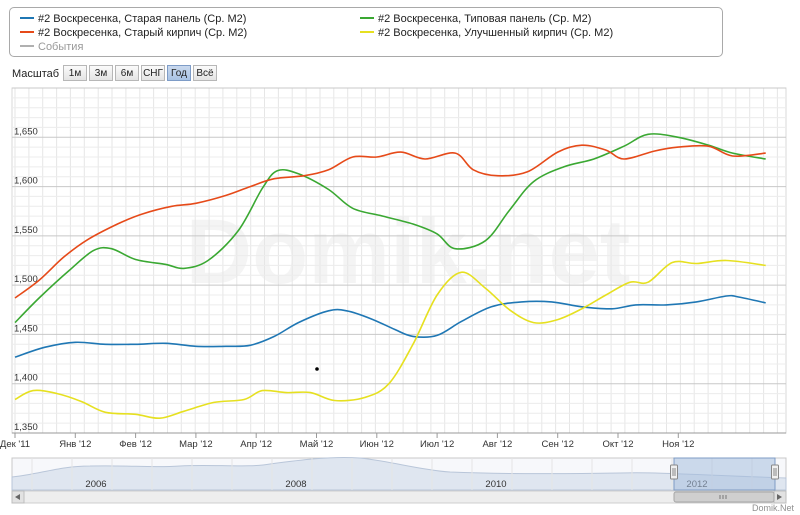 This screenshot has height=515, width=800. What do you see at coordinates (205, 73) in the screenshot?
I see `zoom-button-all: Всё` at bounding box center [205, 73].